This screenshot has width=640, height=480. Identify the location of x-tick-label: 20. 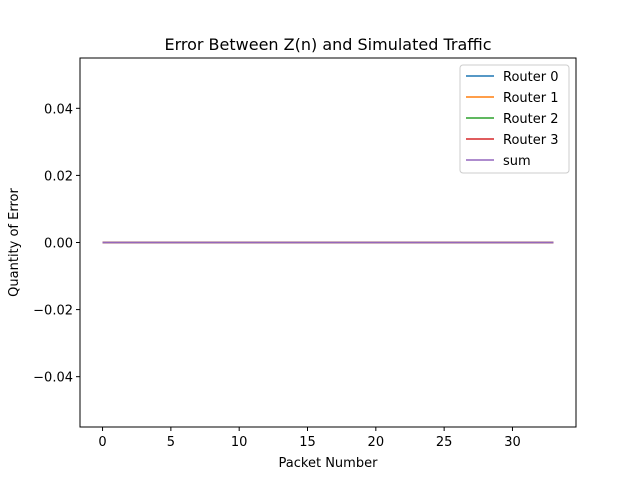
(376, 442).